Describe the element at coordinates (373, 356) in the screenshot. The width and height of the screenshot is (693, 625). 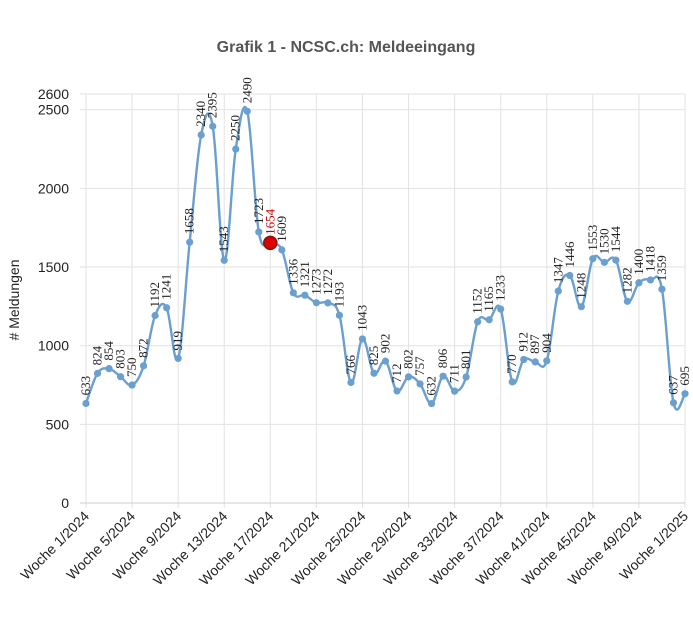
I see `data-label: 825` at that location.